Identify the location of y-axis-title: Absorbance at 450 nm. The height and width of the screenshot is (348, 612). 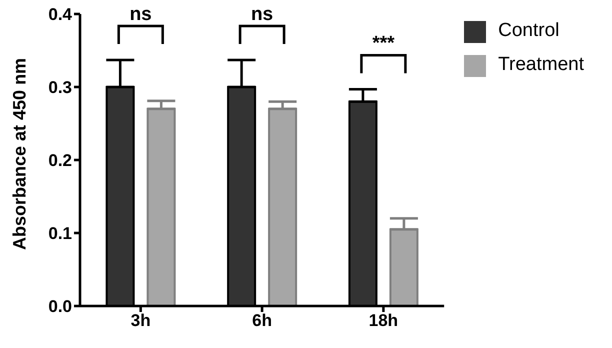
(19, 154).